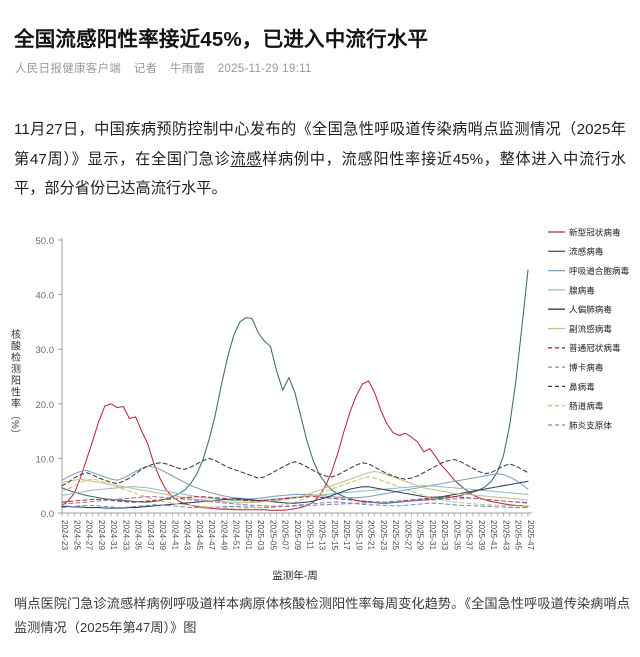 This screenshot has height=657, width=640. What do you see at coordinates (582, 386) in the screenshot?
I see `legend-label: 鼻病毒` at bounding box center [582, 386].